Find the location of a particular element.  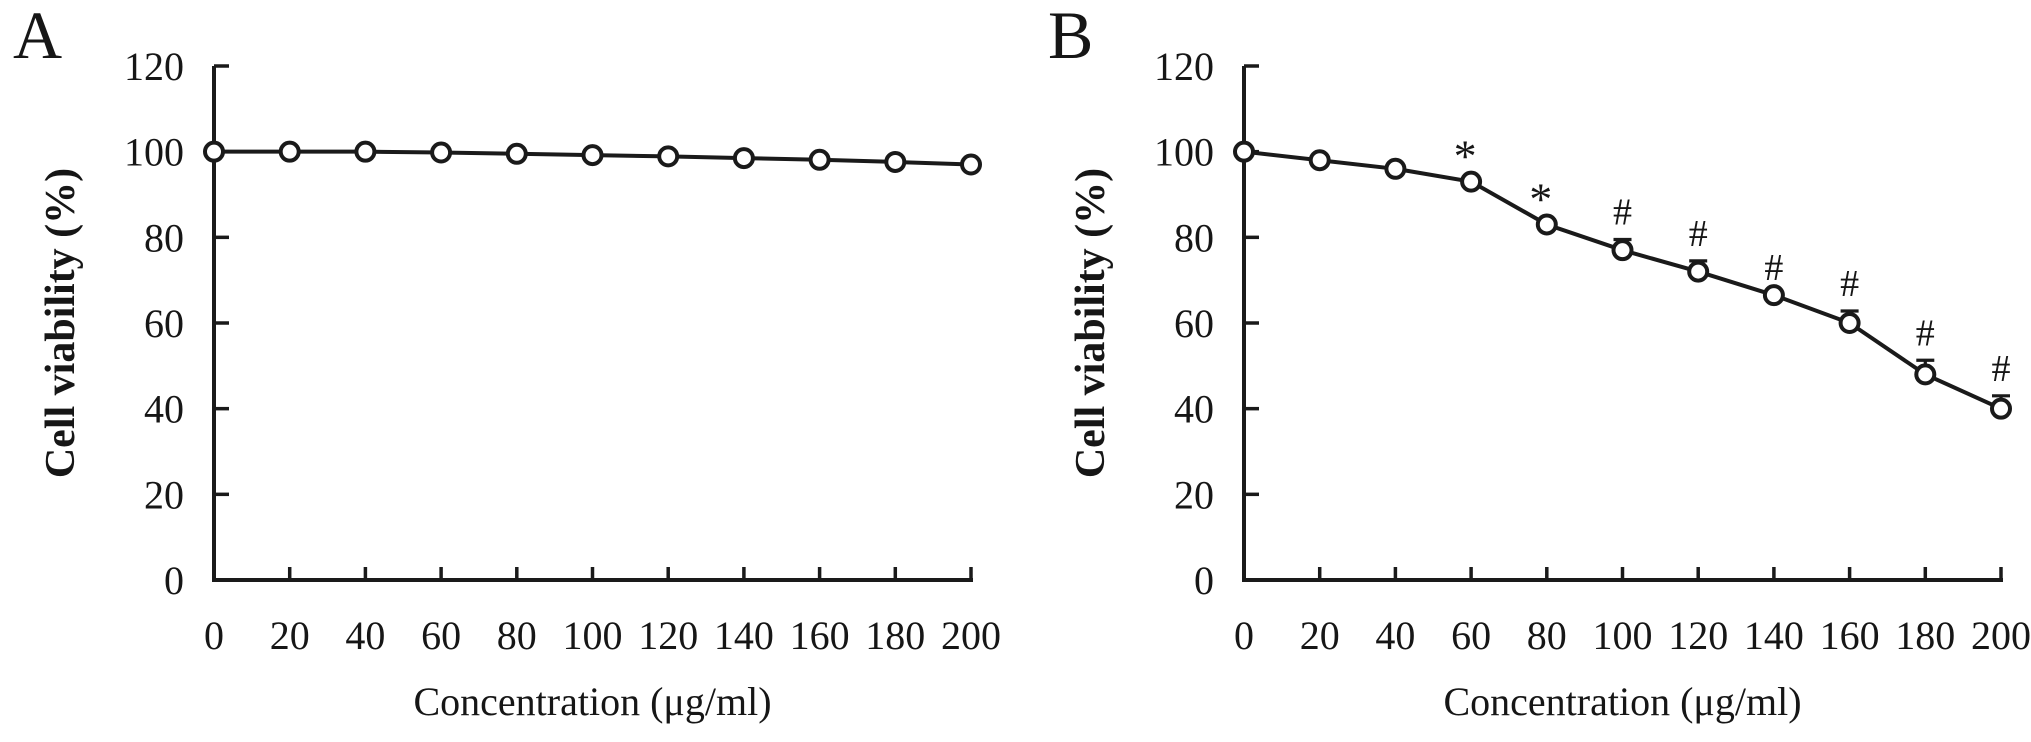

data-line is located at coordinates (1622, 280).